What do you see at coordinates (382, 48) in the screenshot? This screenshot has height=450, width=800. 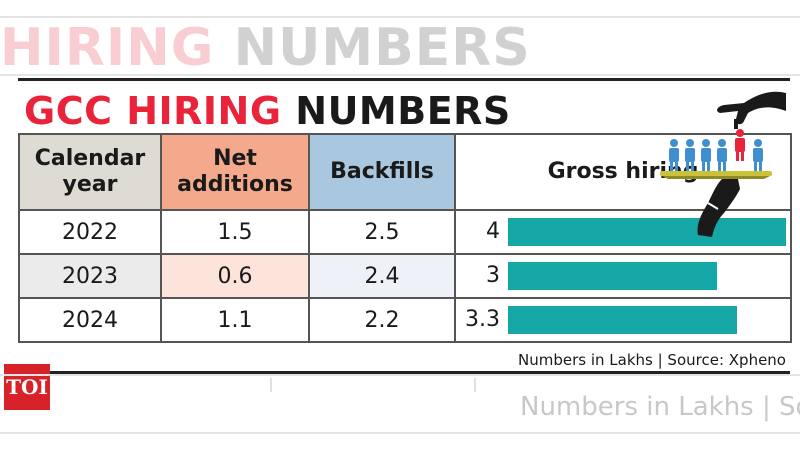 I see `background-header-dark: NUMBERS` at bounding box center [382, 48].